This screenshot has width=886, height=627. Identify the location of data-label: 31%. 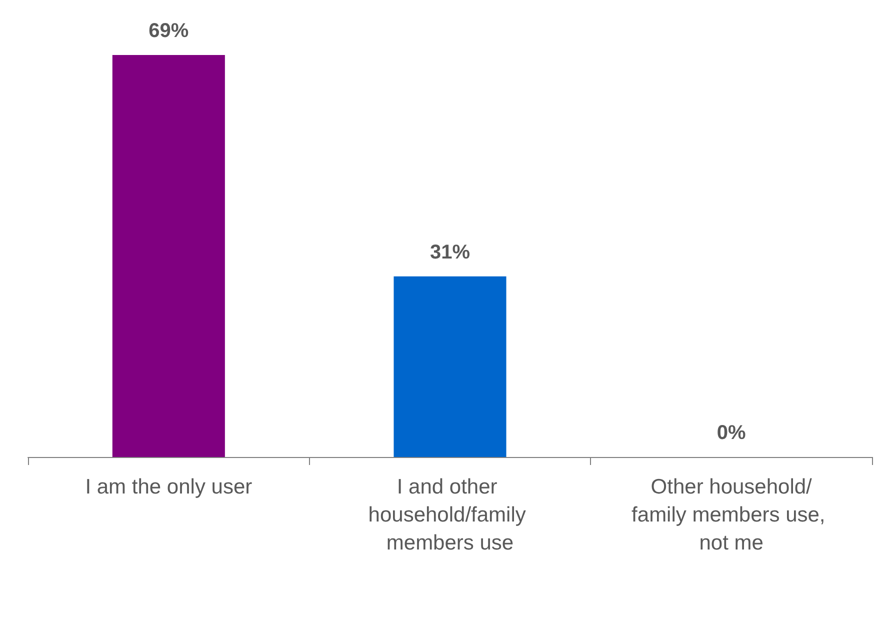
(450, 252).